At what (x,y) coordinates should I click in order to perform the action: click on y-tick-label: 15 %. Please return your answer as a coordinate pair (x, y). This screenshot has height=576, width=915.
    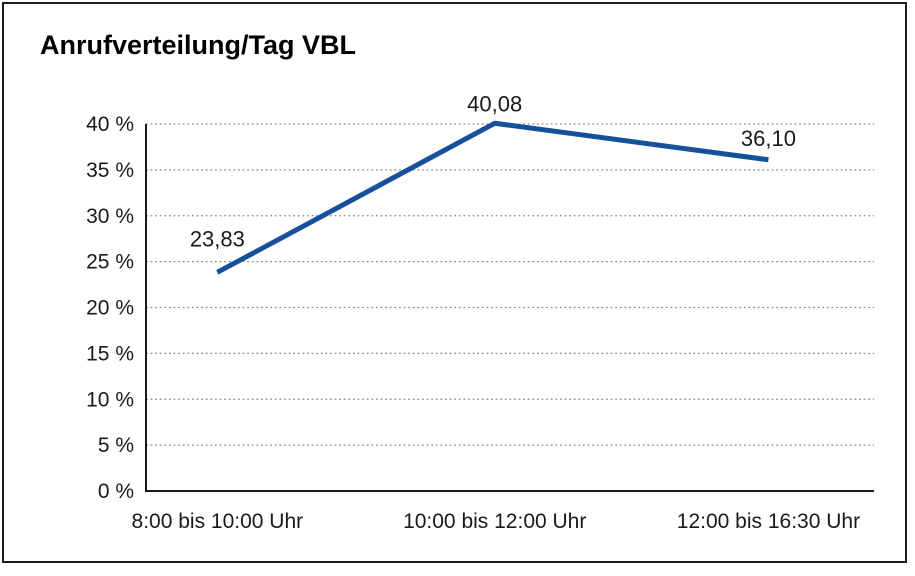
    Looking at the image, I should click on (110, 353).